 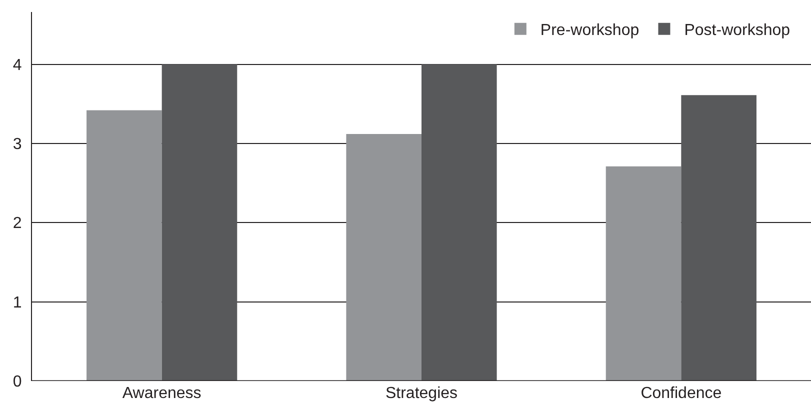 I want to click on legend-label: Post-workshop, so click(x=737, y=31).